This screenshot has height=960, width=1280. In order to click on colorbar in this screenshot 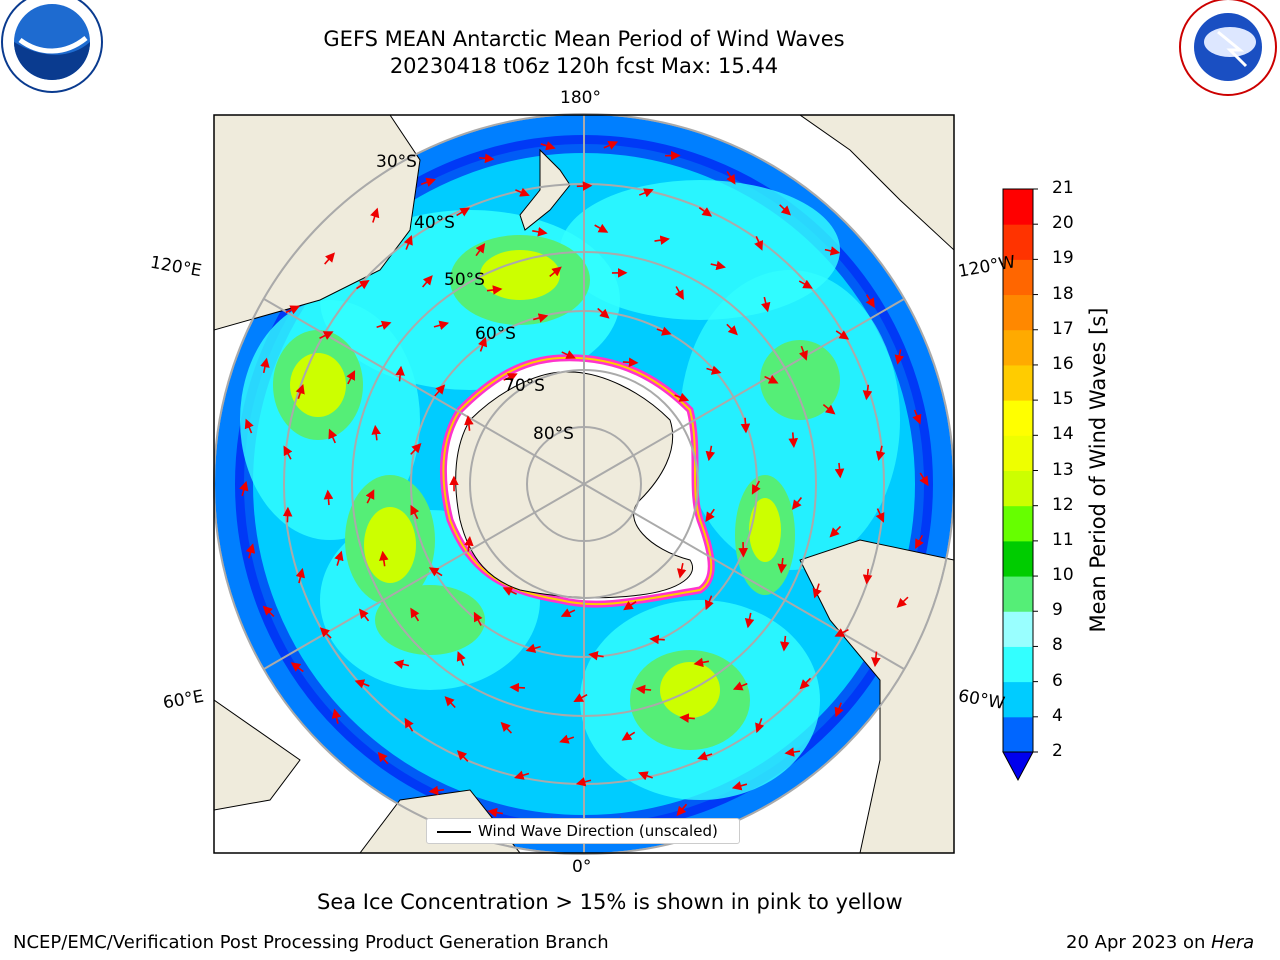, I will do `click(1020, 485)`.